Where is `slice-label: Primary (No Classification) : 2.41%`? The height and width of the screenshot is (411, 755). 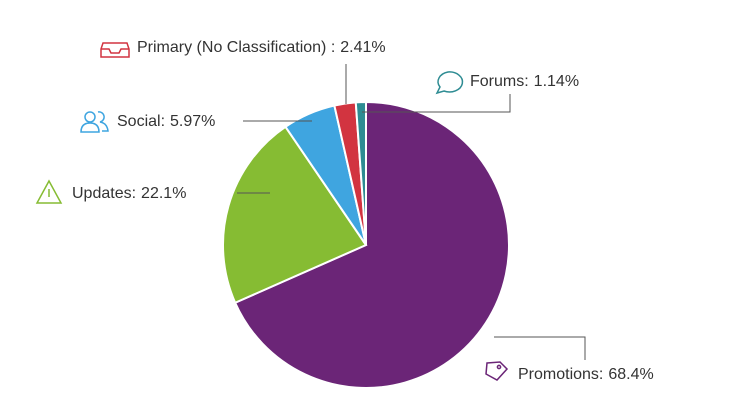
slice-label: Primary (No Classification) : 2.41% is located at coordinates (261, 47).